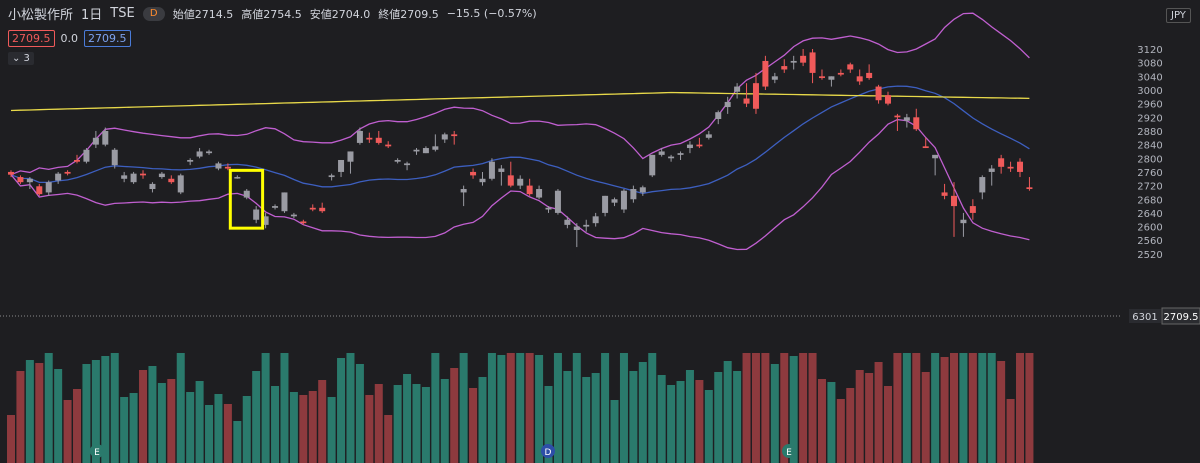 Image resolution: width=1200 pixels, height=463 pixels. I want to click on earnings-marker-label: E, so click(97, 453).